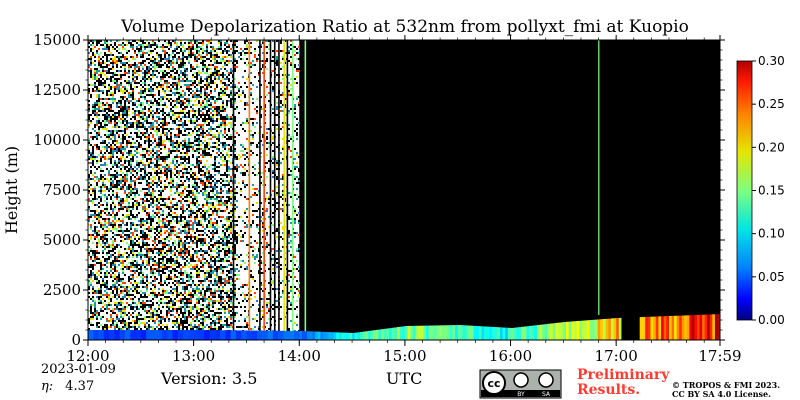 The width and height of the screenshot is (800, 400). Describe the element at coordinates (57, 40) in the screenshot. I see `y-tick-label: 15000` at that location.